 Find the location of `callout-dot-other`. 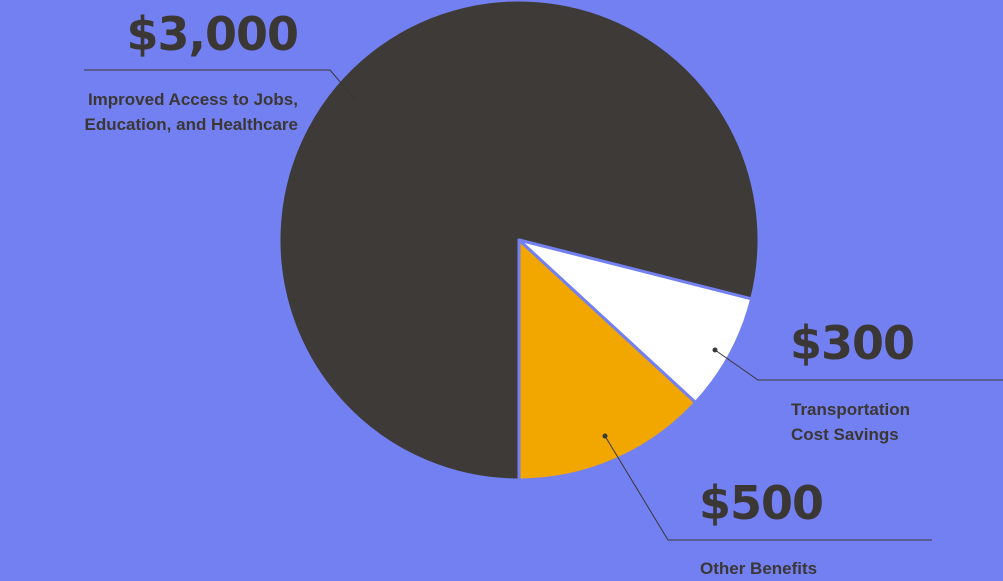

callout-dot-other is located at coordinates (605, 436).